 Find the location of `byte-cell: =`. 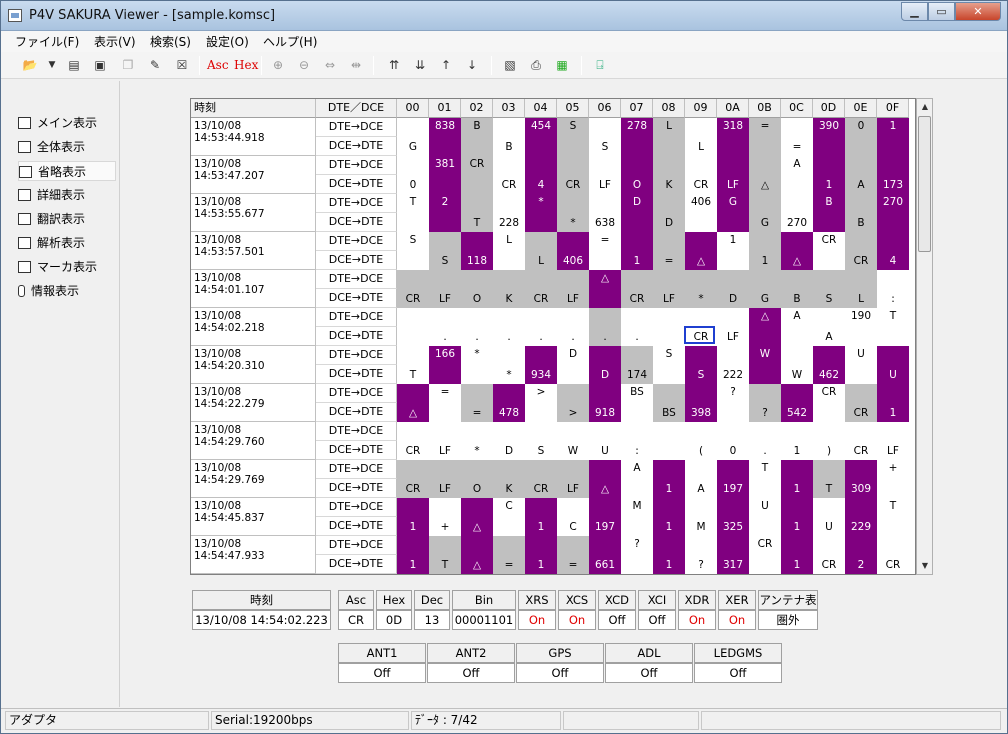

byte-cell: = is located at coordinates (797, 146).